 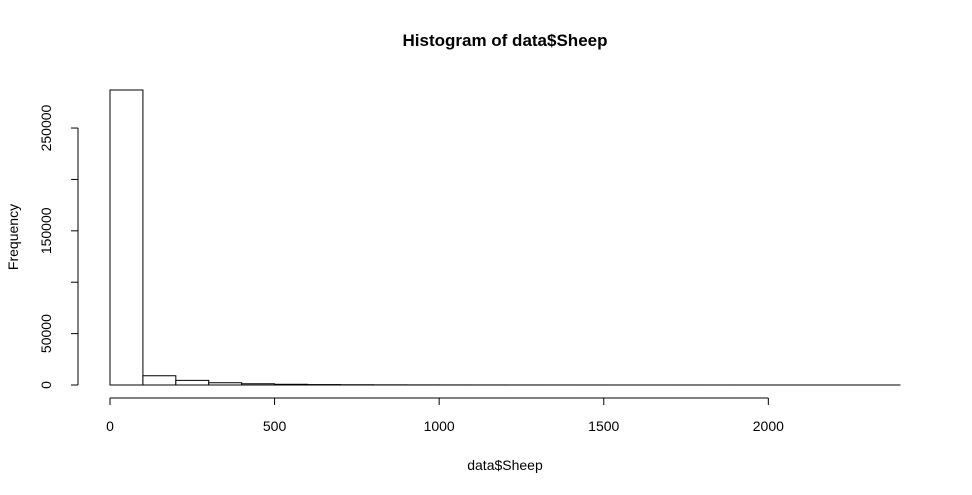 I want to click on y-tick-label: 250000, so click(x=46, y=127).